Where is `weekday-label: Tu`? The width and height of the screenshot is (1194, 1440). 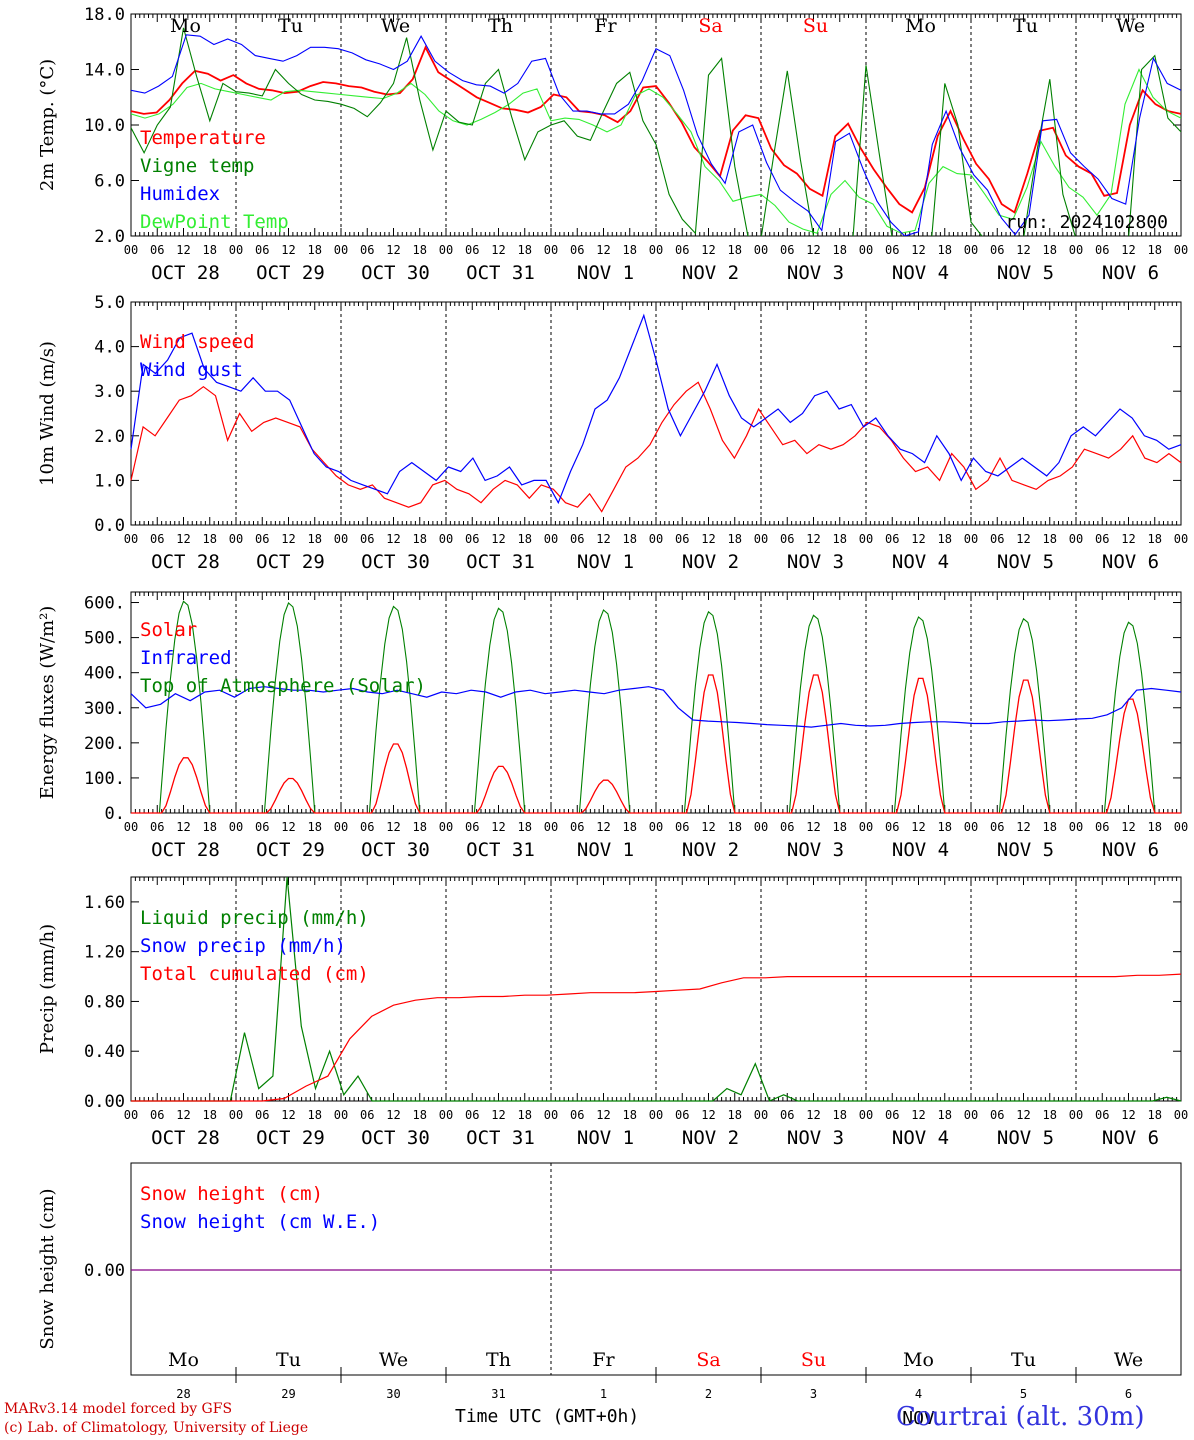
weekday-label: Tu is located at coordinates (288, 1360).